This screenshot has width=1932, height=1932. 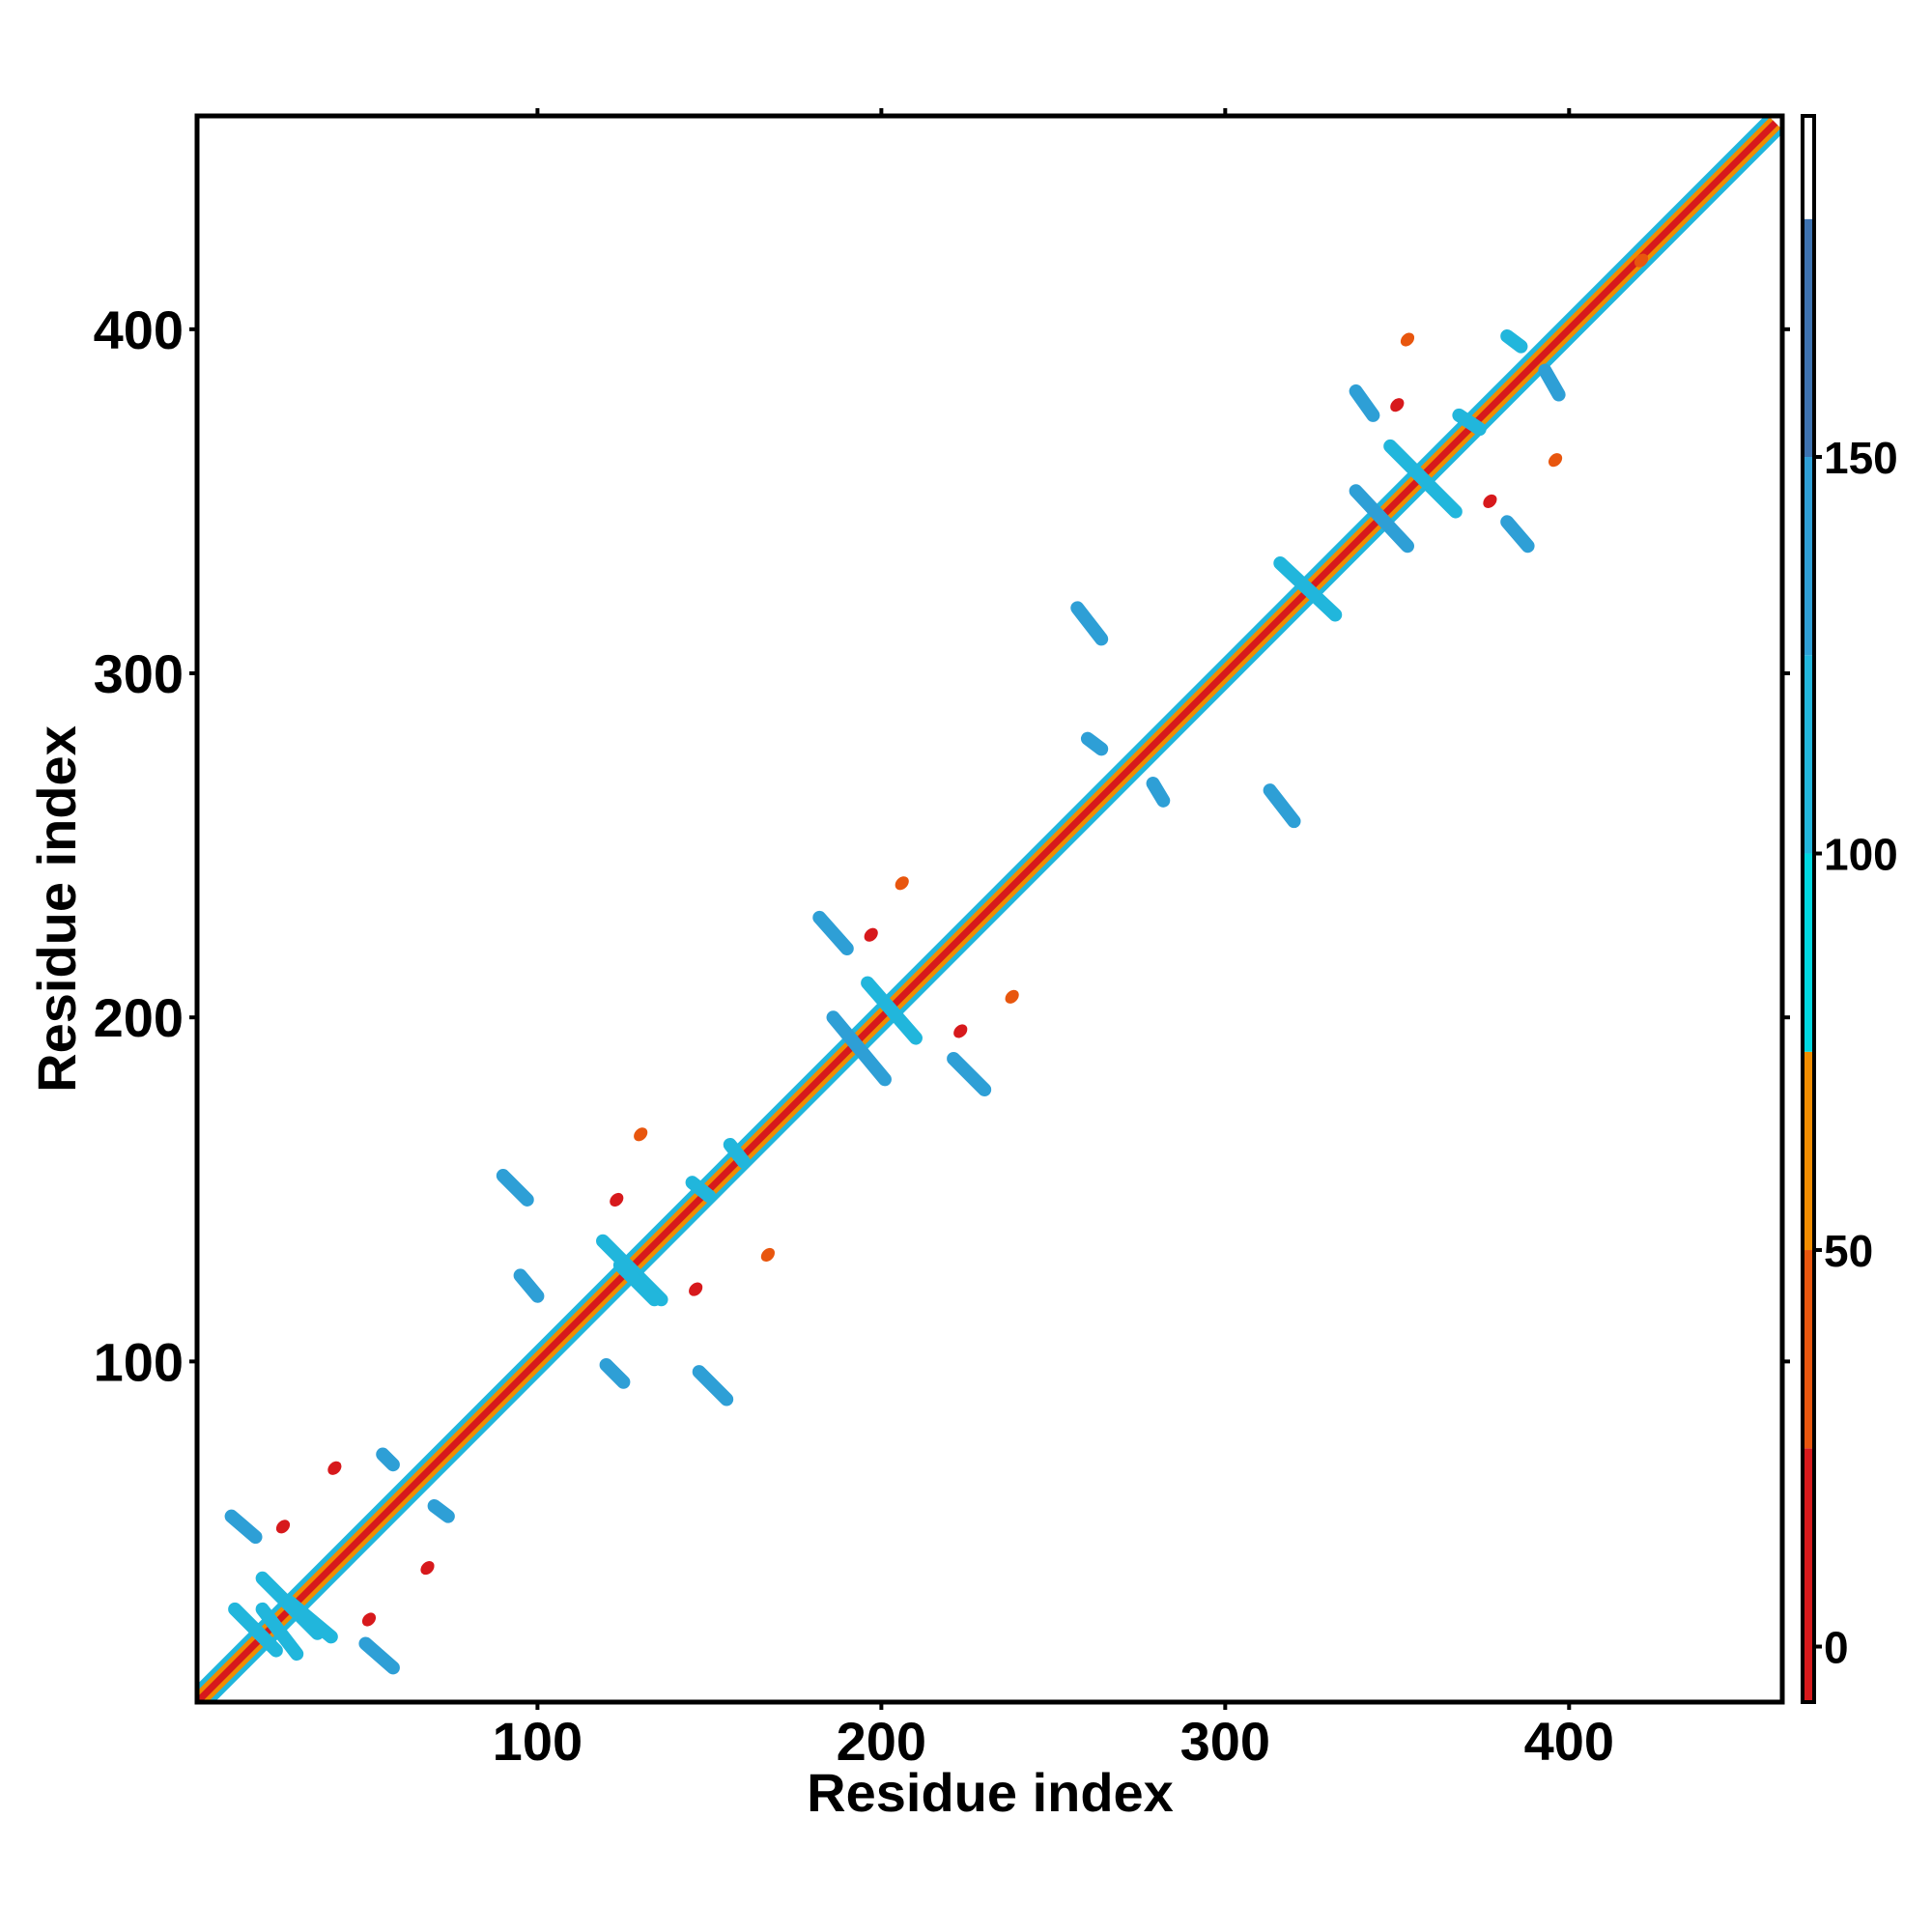 I want to click on x-tick-label: 400, so click(x=1569, y=1741).